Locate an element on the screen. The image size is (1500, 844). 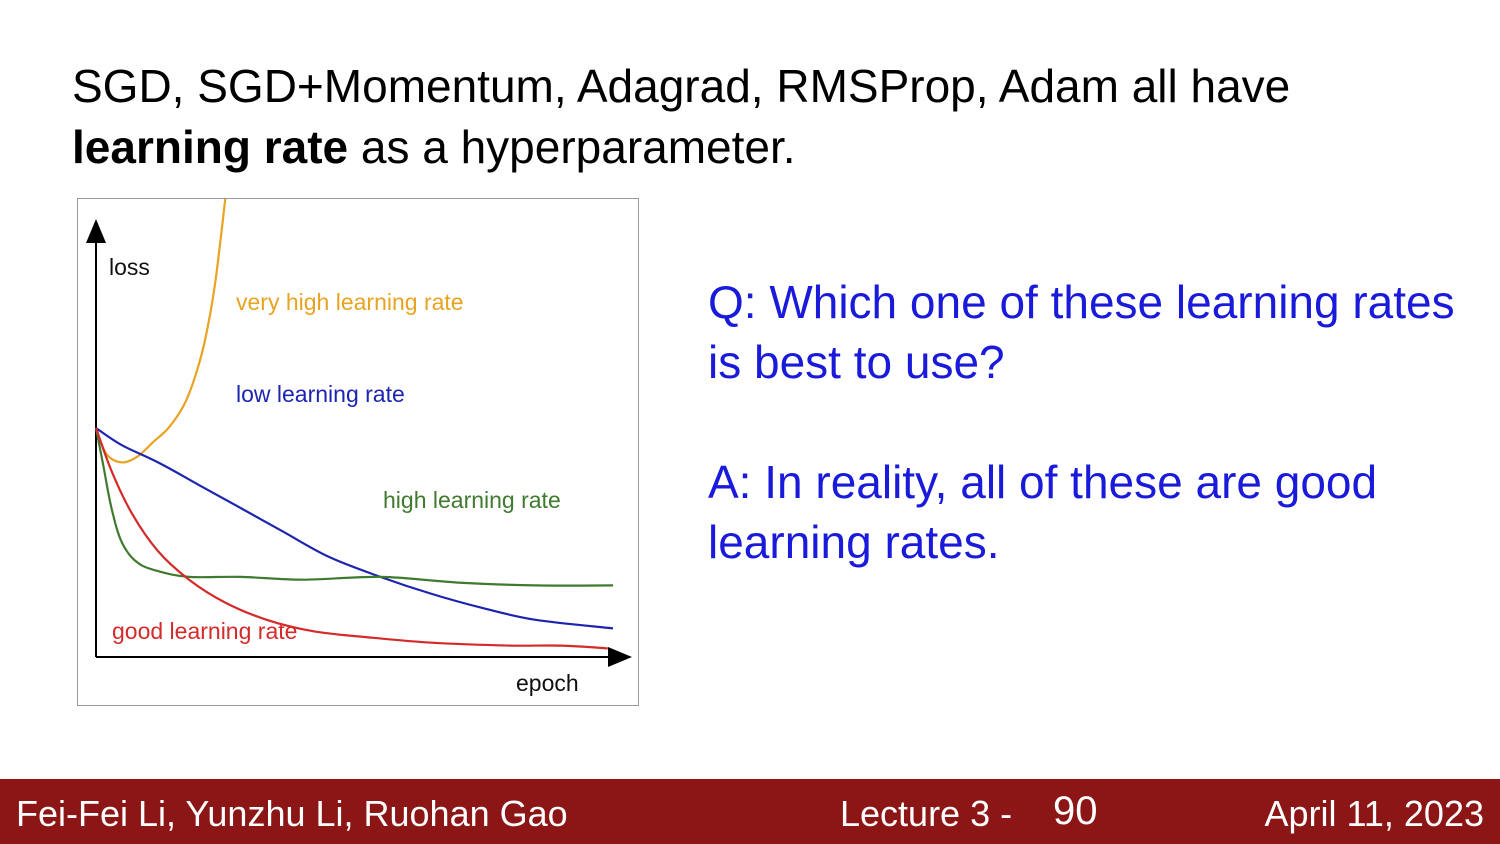
series-line-very-high-learning-rate is located at coordinates (160, 331).